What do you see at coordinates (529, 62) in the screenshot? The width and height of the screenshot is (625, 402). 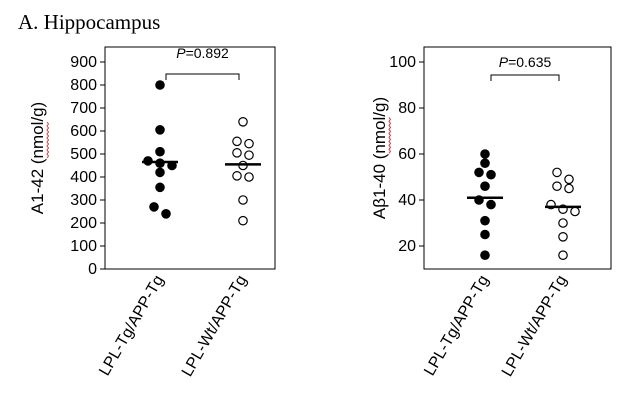 I see `p-value-number: =0.635` at bounding box center [529, 62].